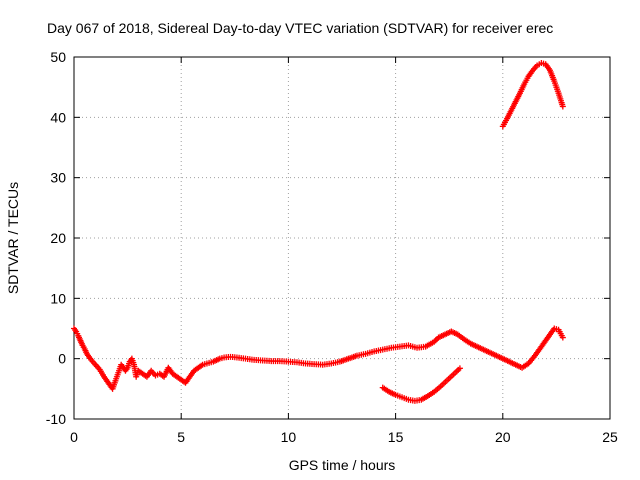 The height and width of the screenshot is (480, 640). Describe the element at coordinates (74, 437) in the screenshot. I see `x-tick-label: 0` at that location.